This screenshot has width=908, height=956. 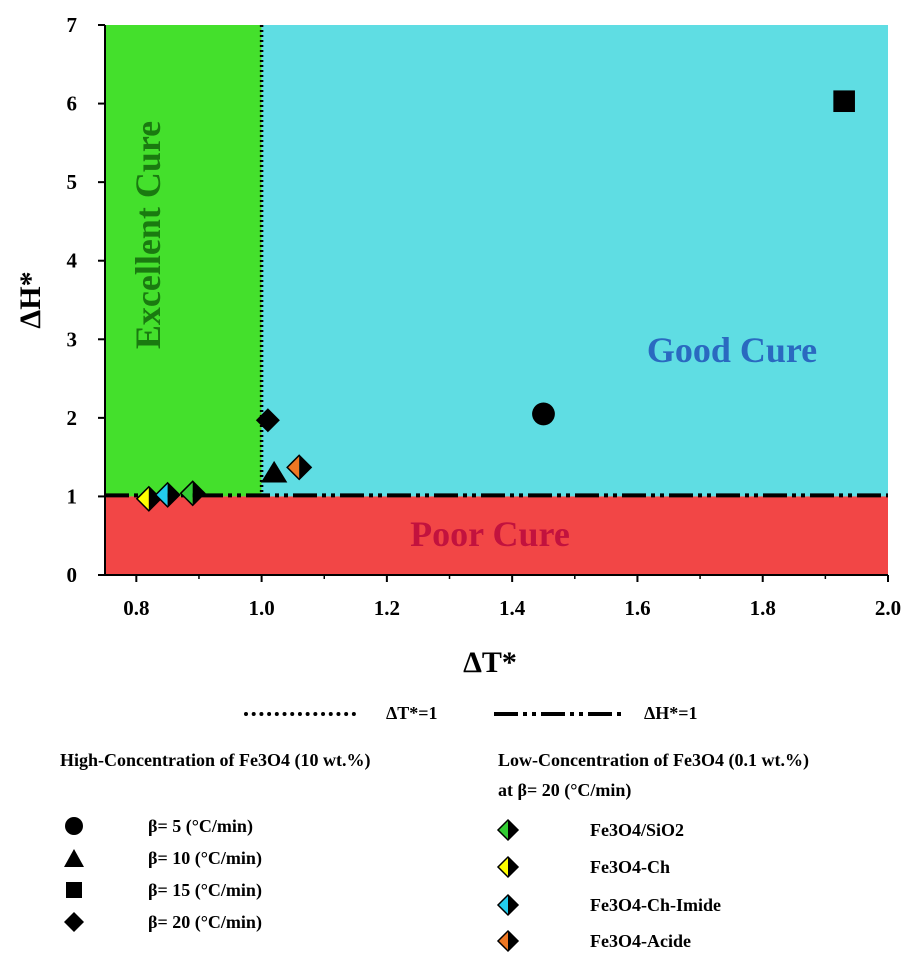 I want to click on x-tick-label: 1.0, so click(x=261, y=608).